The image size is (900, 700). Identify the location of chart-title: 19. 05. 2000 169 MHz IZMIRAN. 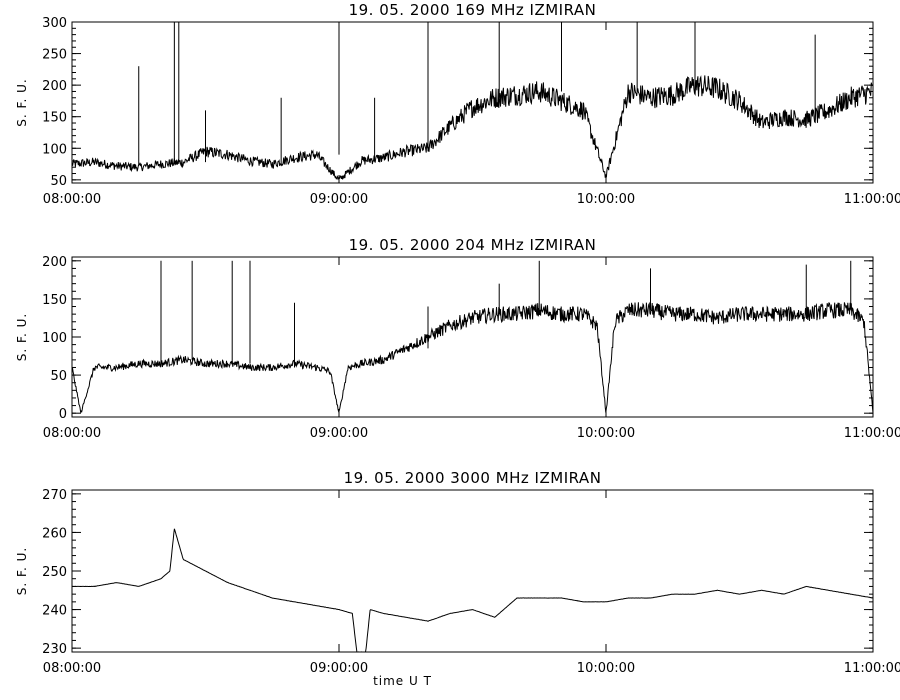
(473, 10).